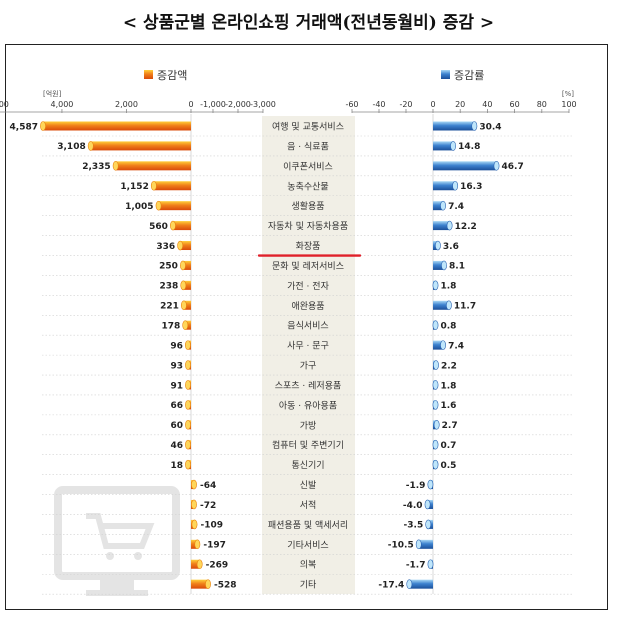  Describe the element at coordinates (449, 327) in the screenshot. I see `data-label-rate: 0.8` at that location.